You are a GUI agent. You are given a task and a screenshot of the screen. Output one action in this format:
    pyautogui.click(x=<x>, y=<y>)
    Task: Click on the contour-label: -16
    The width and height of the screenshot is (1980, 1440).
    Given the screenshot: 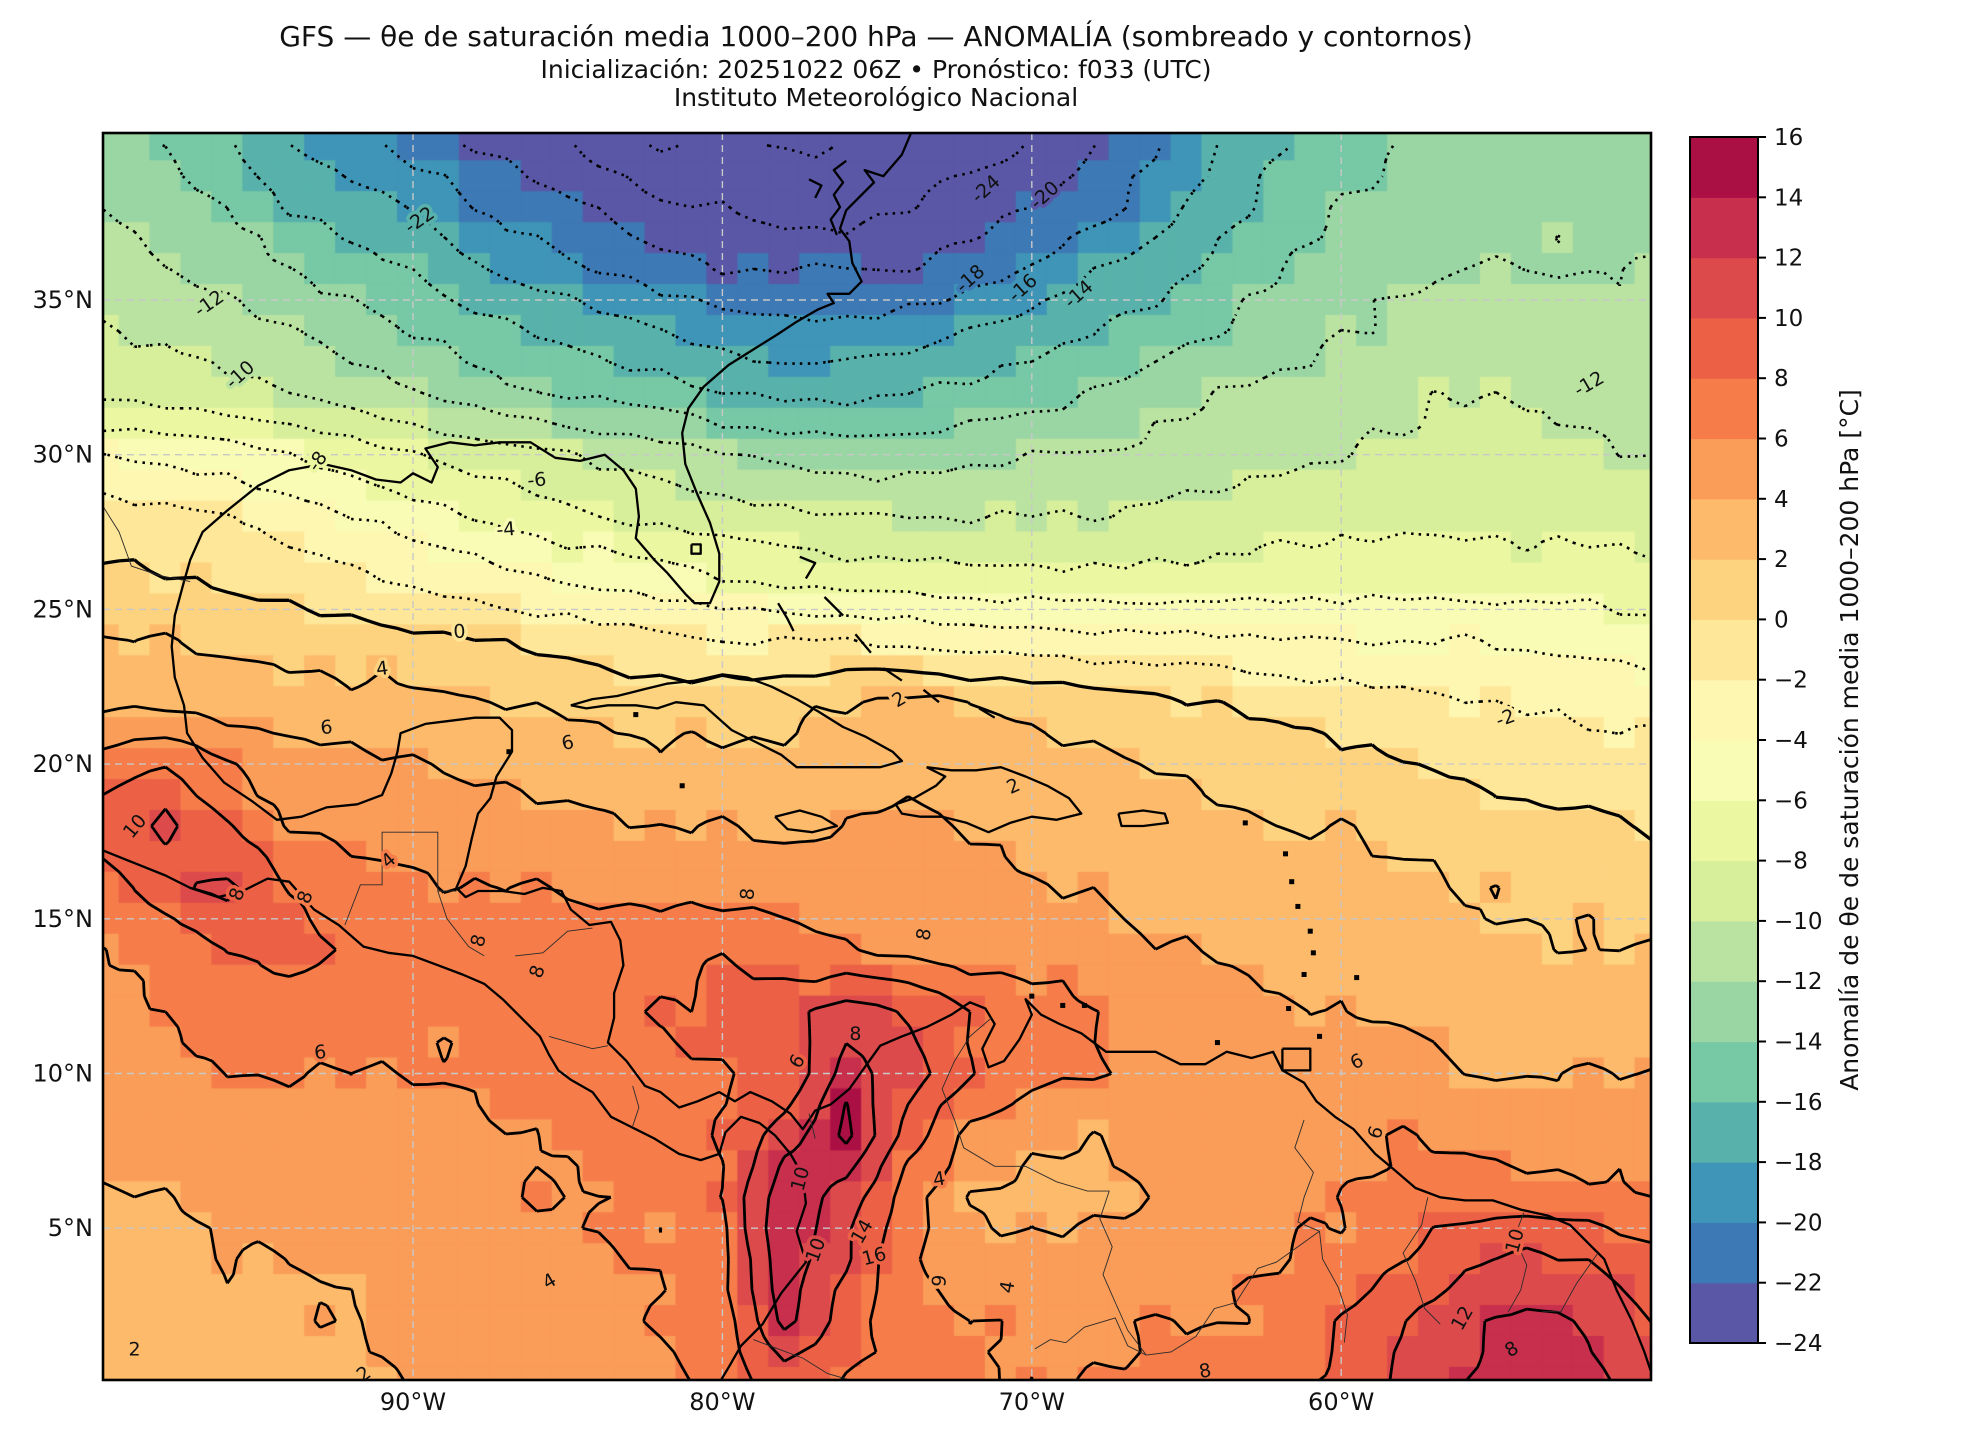 What is the action you would take?
    pyautogui.click(x=1023, y=288)
    